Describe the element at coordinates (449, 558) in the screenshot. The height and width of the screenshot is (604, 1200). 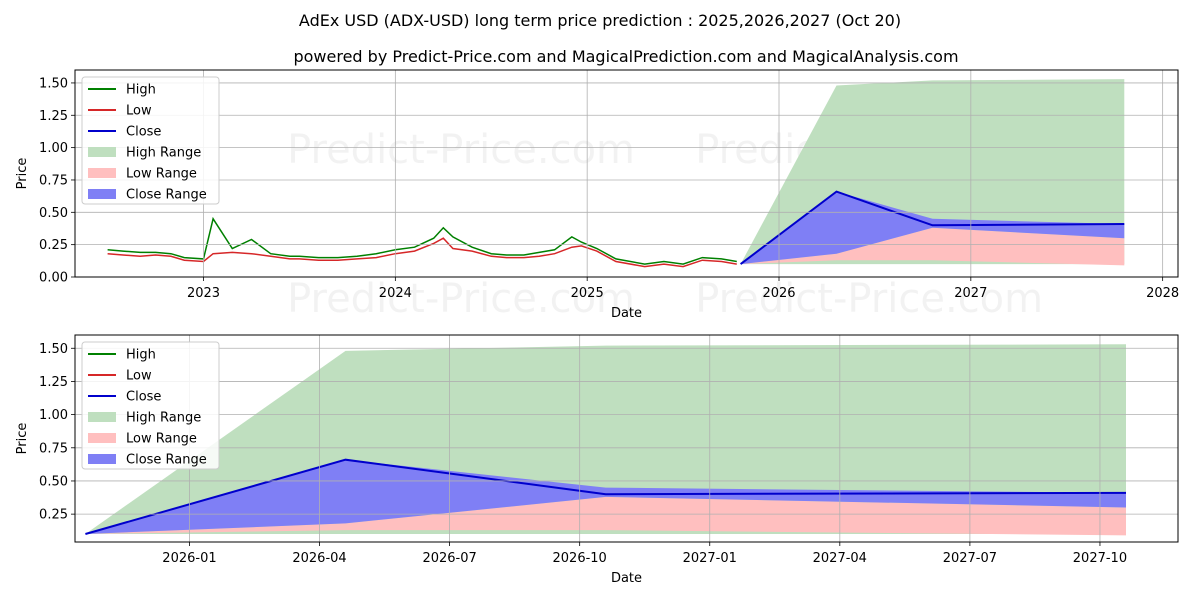
I see `x-tick-label: 2026-07` at that location.